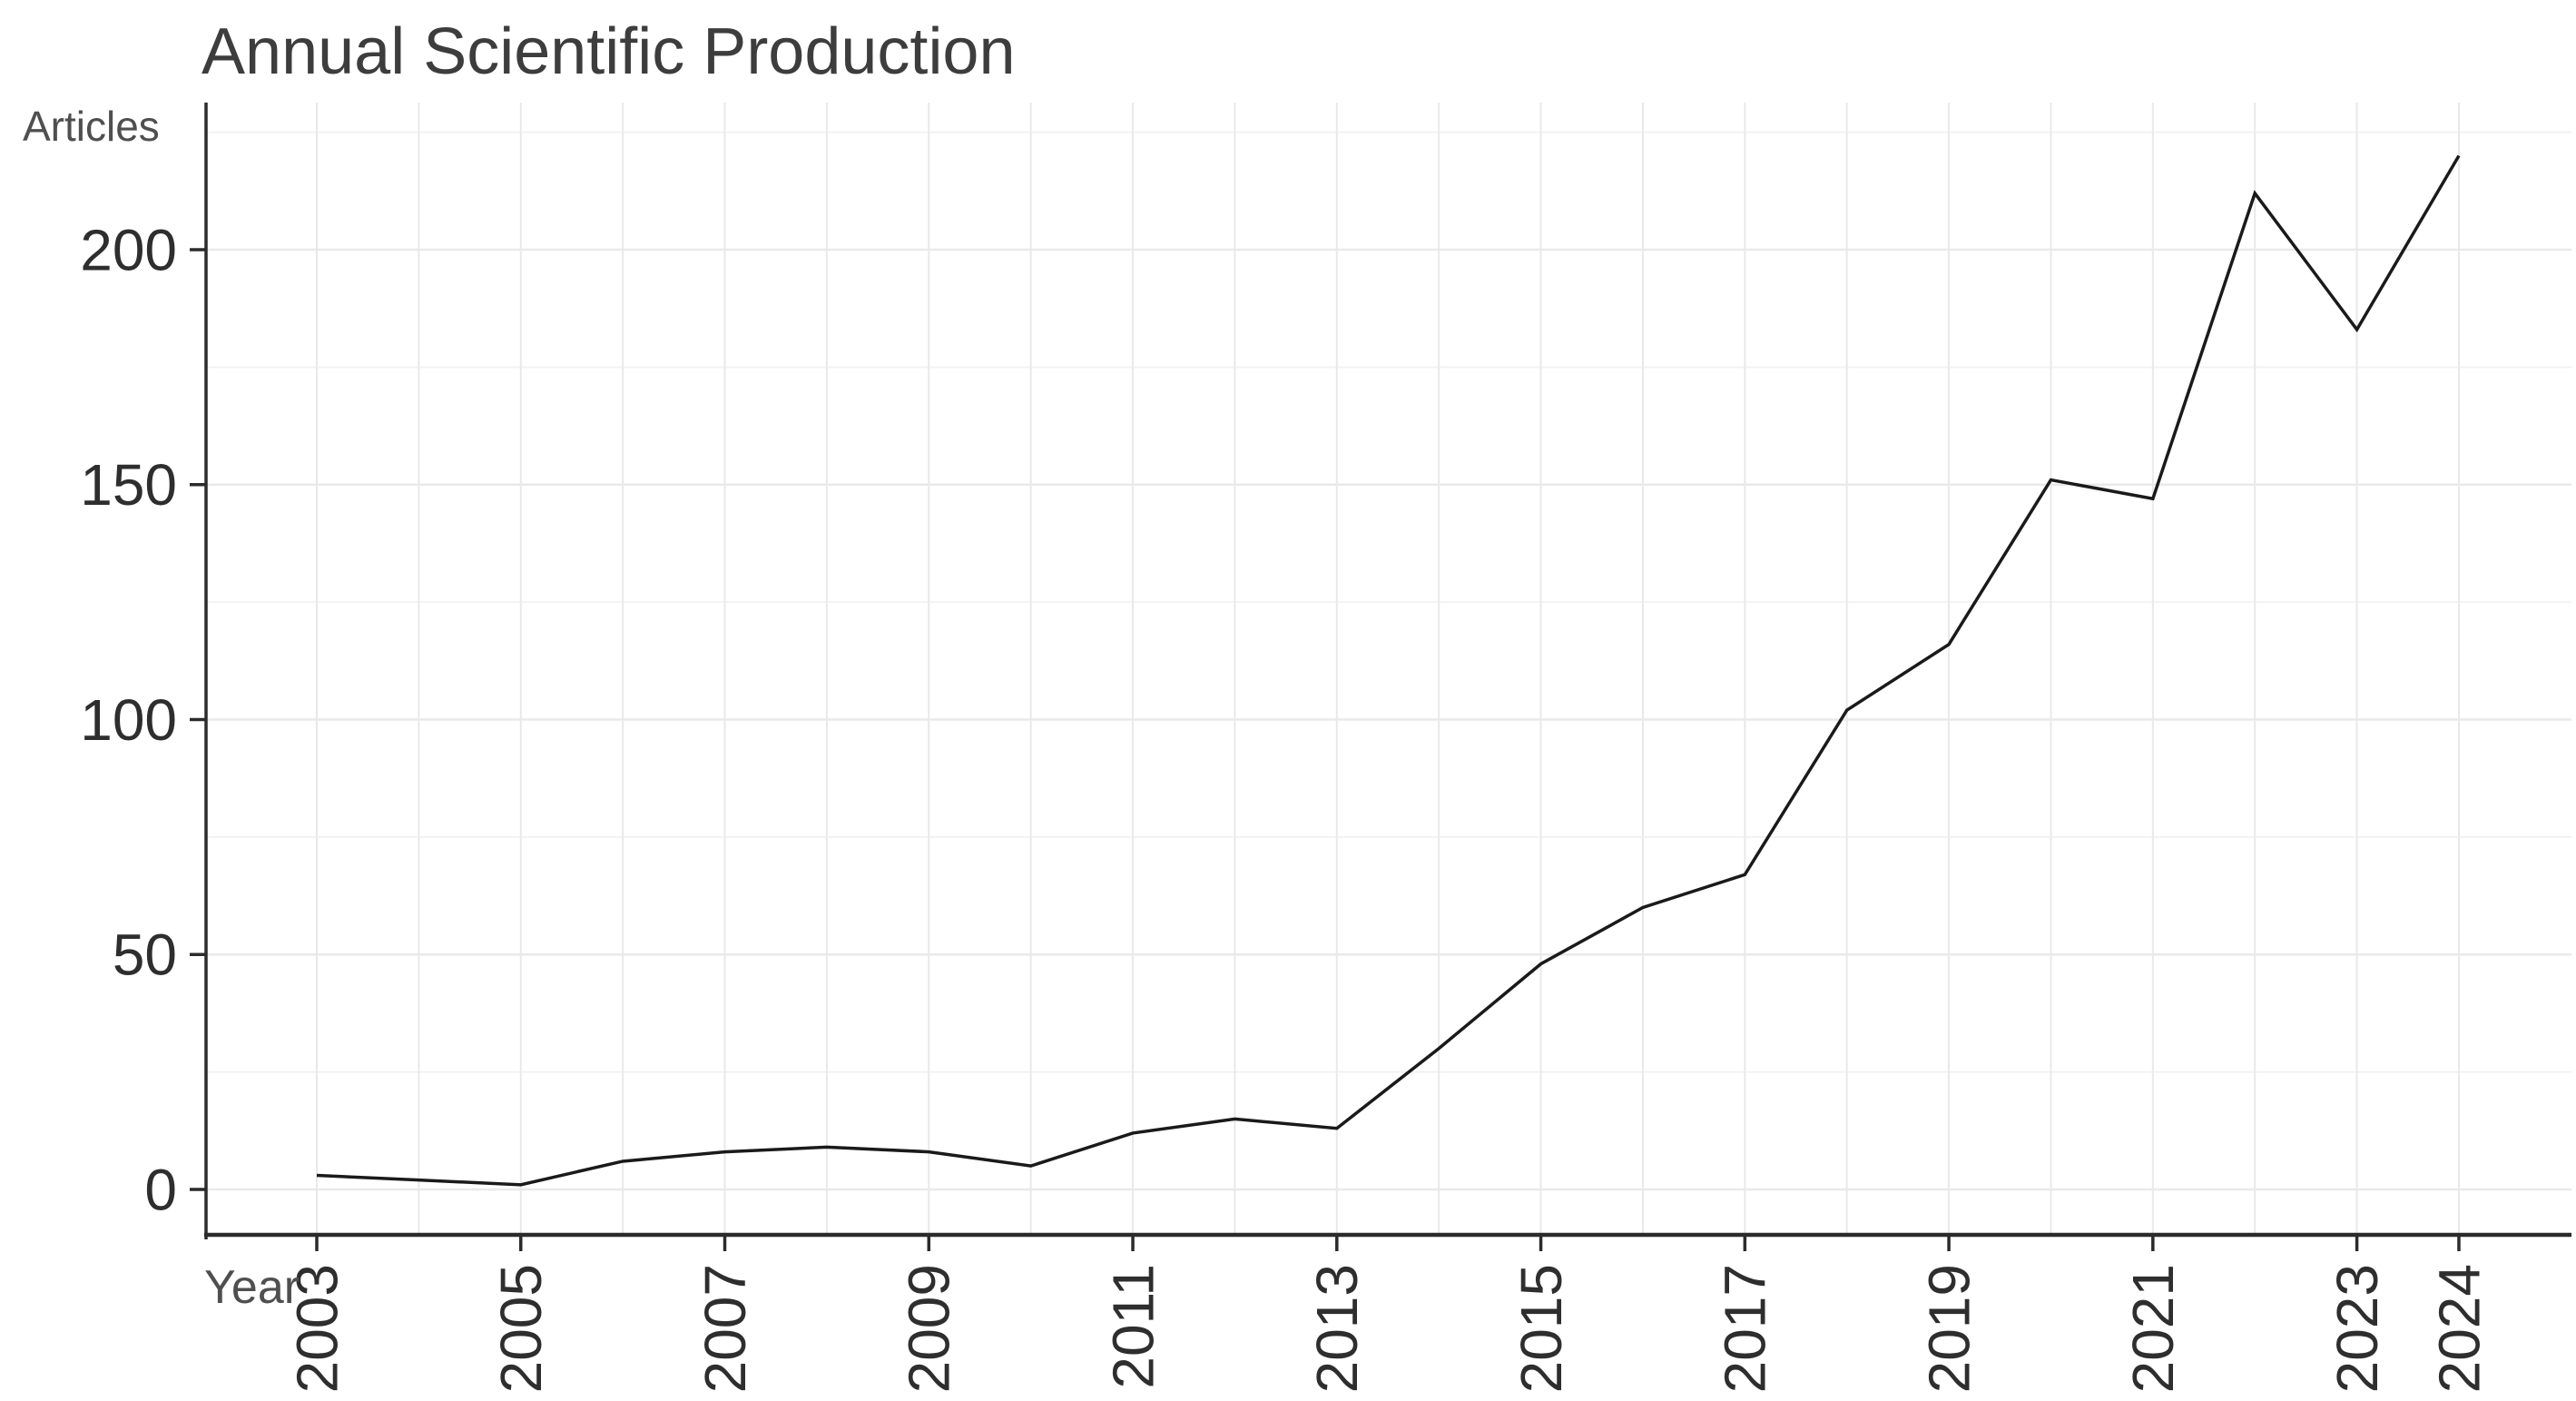  What do you see at coordinates (252, 1287) in the screenshot?
I see `x-axis-title: Year` at bounding box center [252, 1287].